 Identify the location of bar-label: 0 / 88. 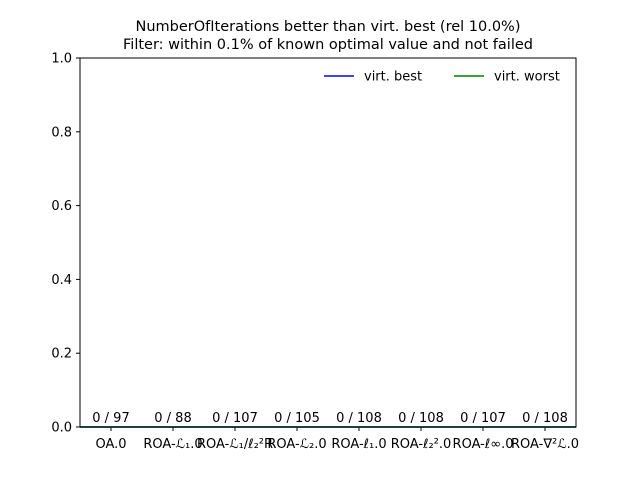
(172, 418).